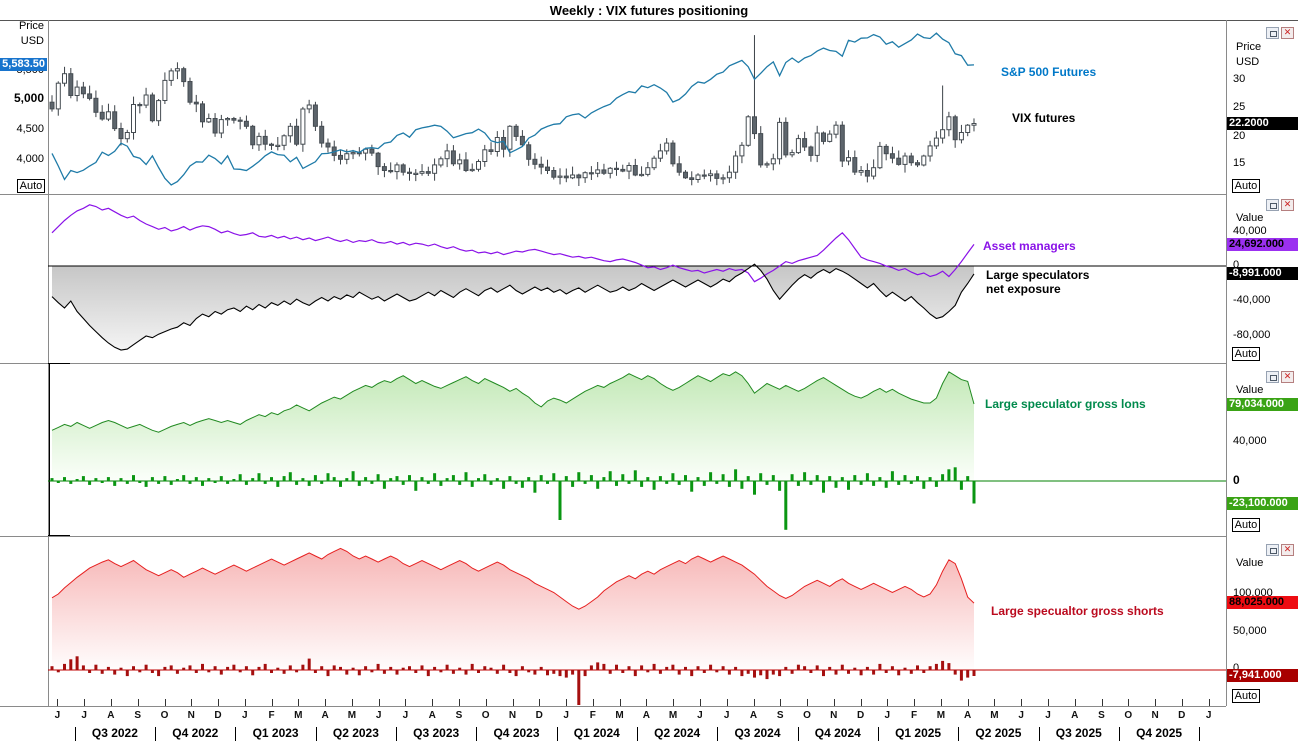 Image resolution: width=1298 pixels, height=744 pixels. I want to click on quarter-label: Q3 2023, so click(436, 733).